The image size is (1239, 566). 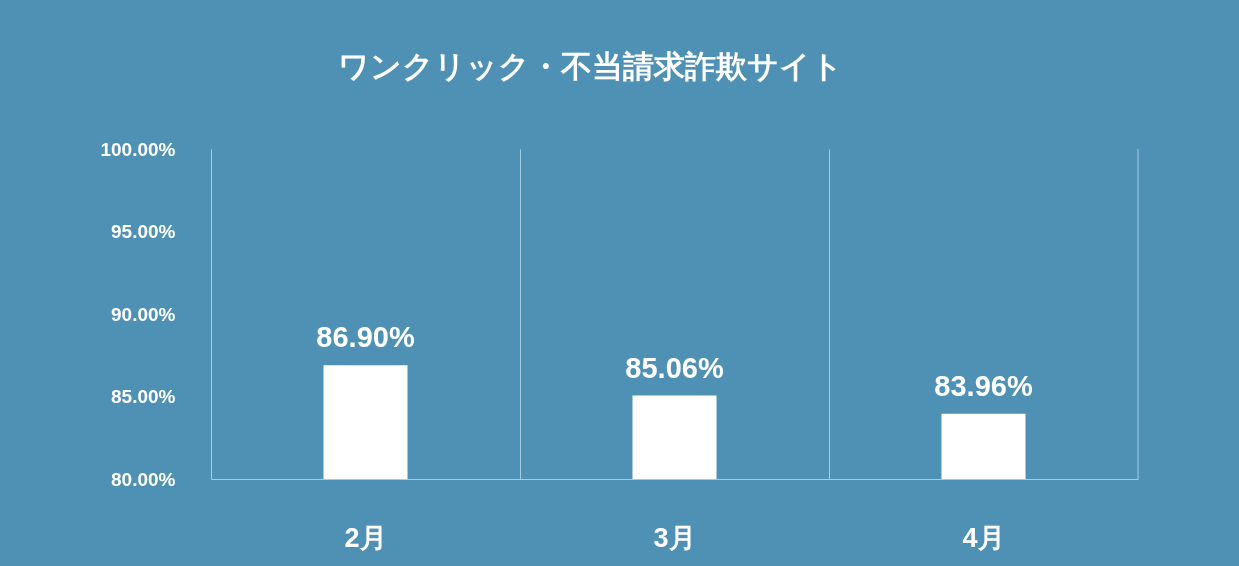 I want to click on y-tick-label: 95.00%, so click(x=143, y=231).